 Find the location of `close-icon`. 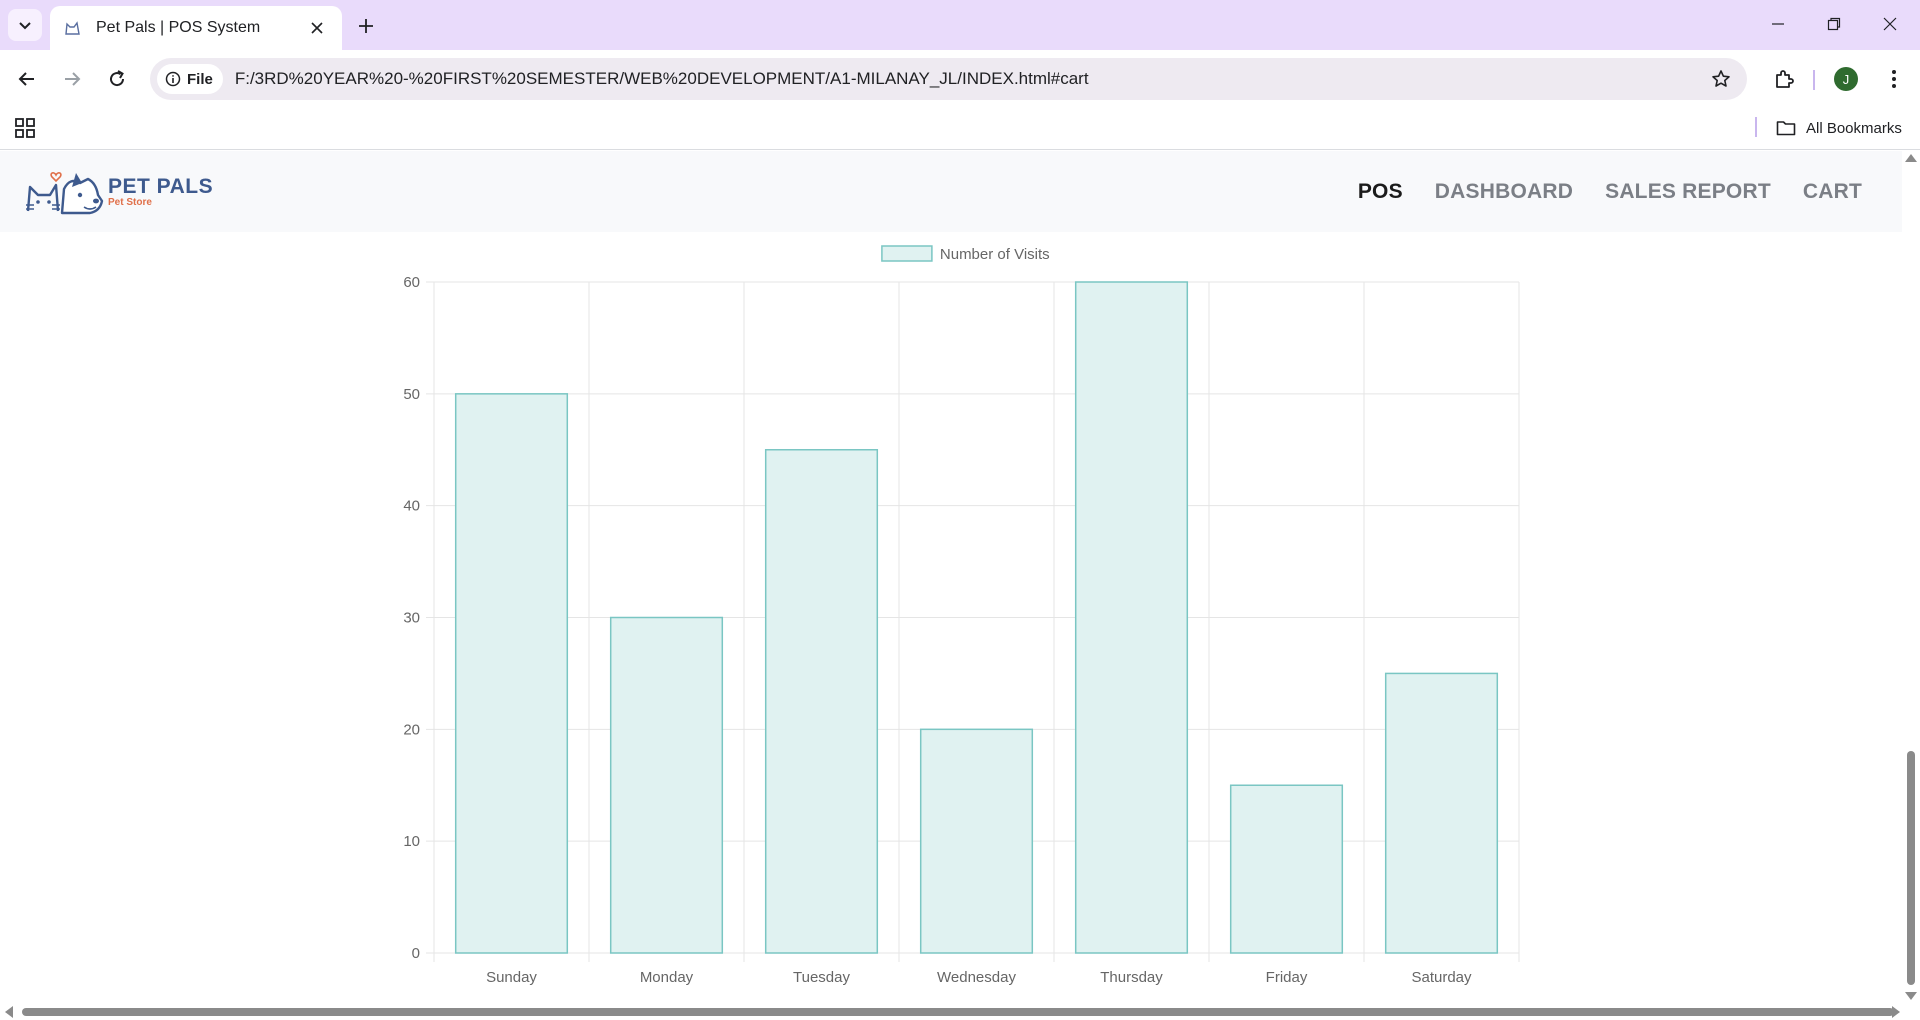

close-icon is located at coordinates (317, 28).